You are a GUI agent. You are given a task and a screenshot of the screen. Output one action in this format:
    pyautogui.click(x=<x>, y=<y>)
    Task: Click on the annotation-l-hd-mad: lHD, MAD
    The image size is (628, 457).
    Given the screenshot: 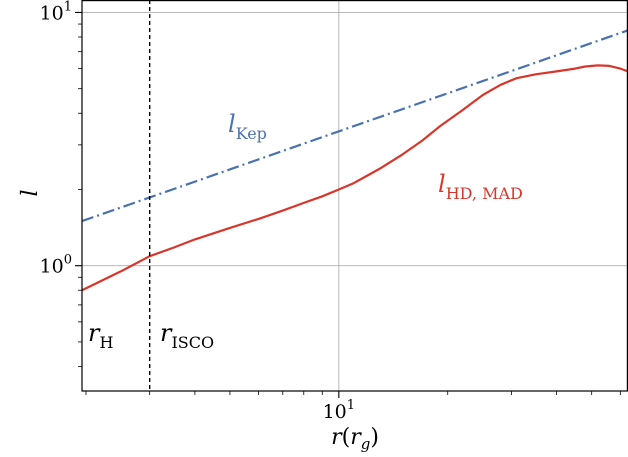 What is the action you would take?
    pyautogui.click(x=480, y=186)
    